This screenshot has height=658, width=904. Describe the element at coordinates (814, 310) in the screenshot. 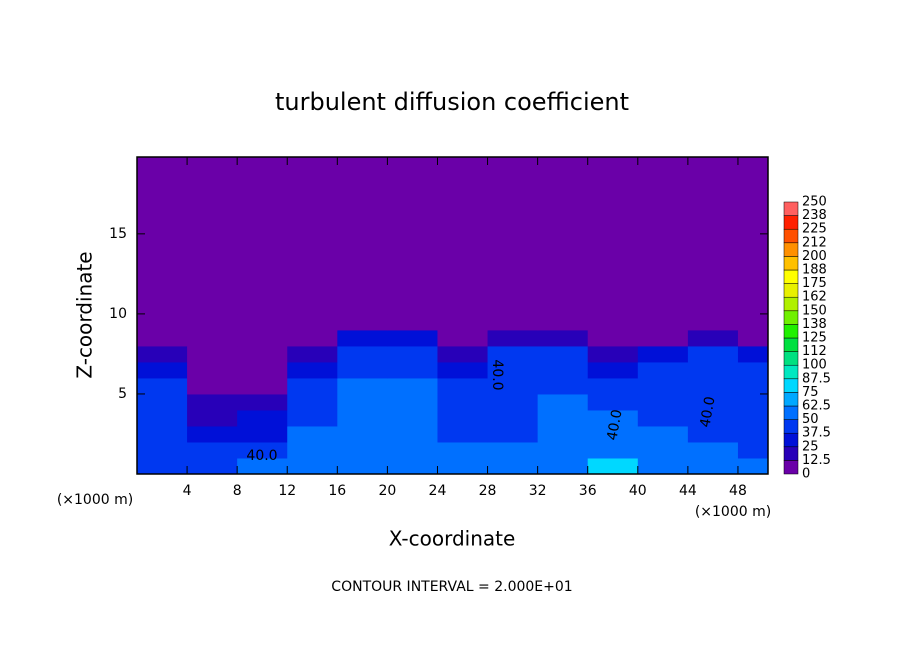

I see `colorbar-label: 150` at that location.